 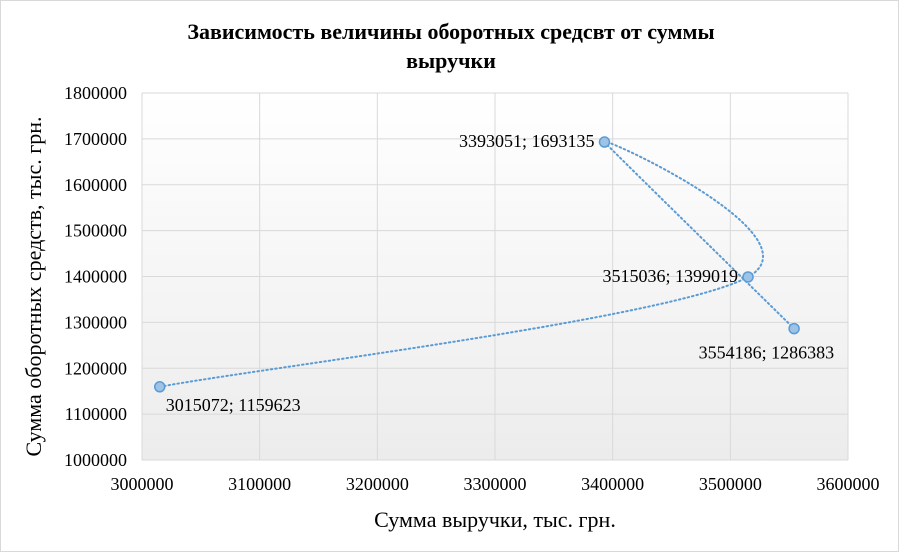 What do you see at coordinates (95, 322) in the screenshot?
I see `y-tick-label: 1300000` at bounding box center [95, 322].